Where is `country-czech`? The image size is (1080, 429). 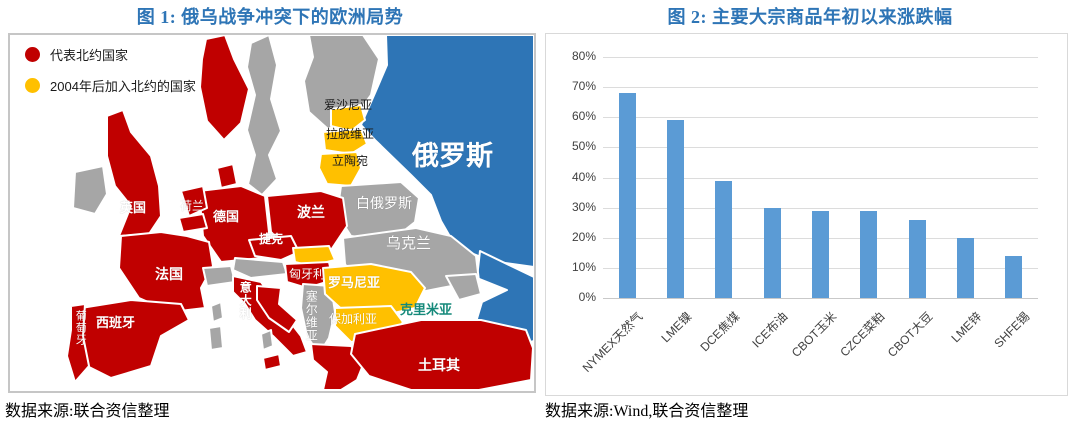 country-czech is located at coordinates (274, 248).